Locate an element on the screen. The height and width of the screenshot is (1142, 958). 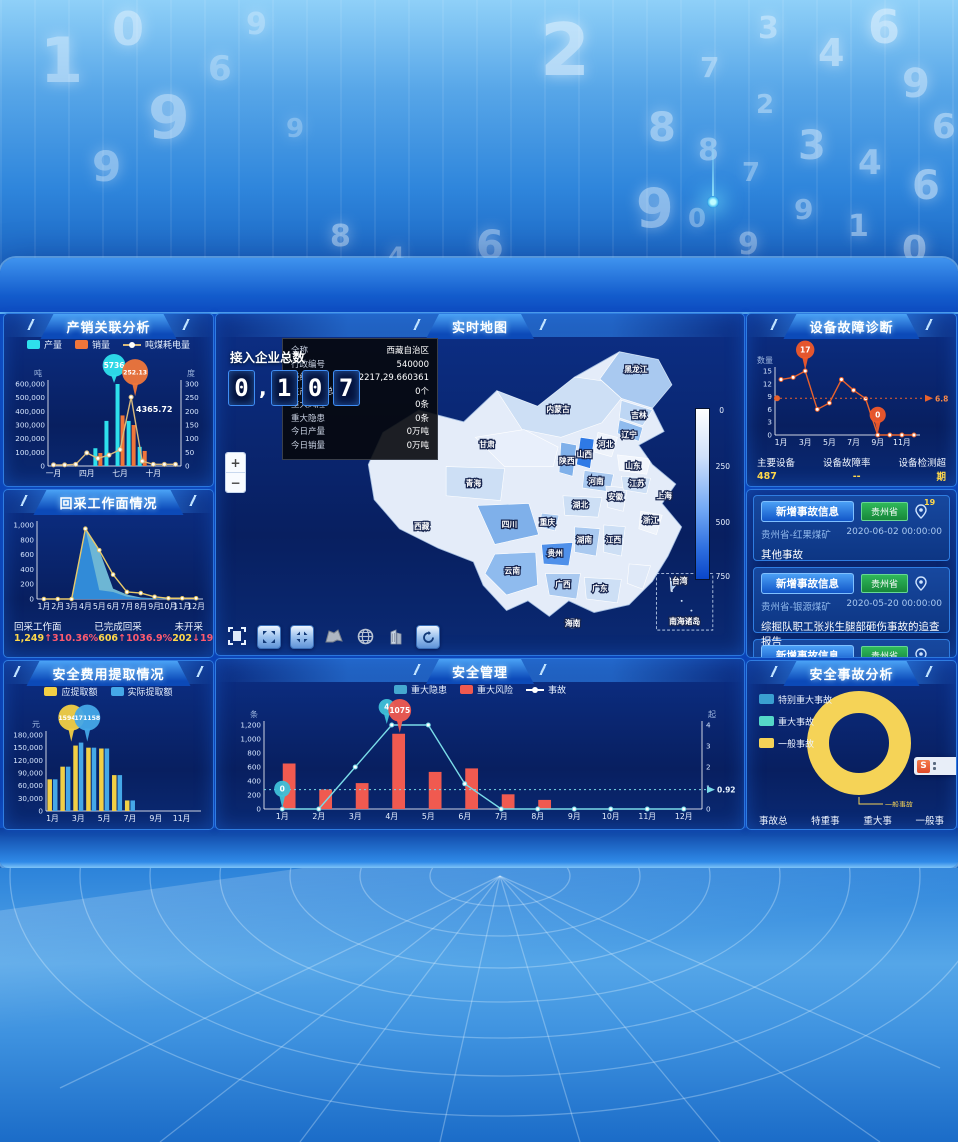
south-china-sea-box is located at coordinates (684, 602).